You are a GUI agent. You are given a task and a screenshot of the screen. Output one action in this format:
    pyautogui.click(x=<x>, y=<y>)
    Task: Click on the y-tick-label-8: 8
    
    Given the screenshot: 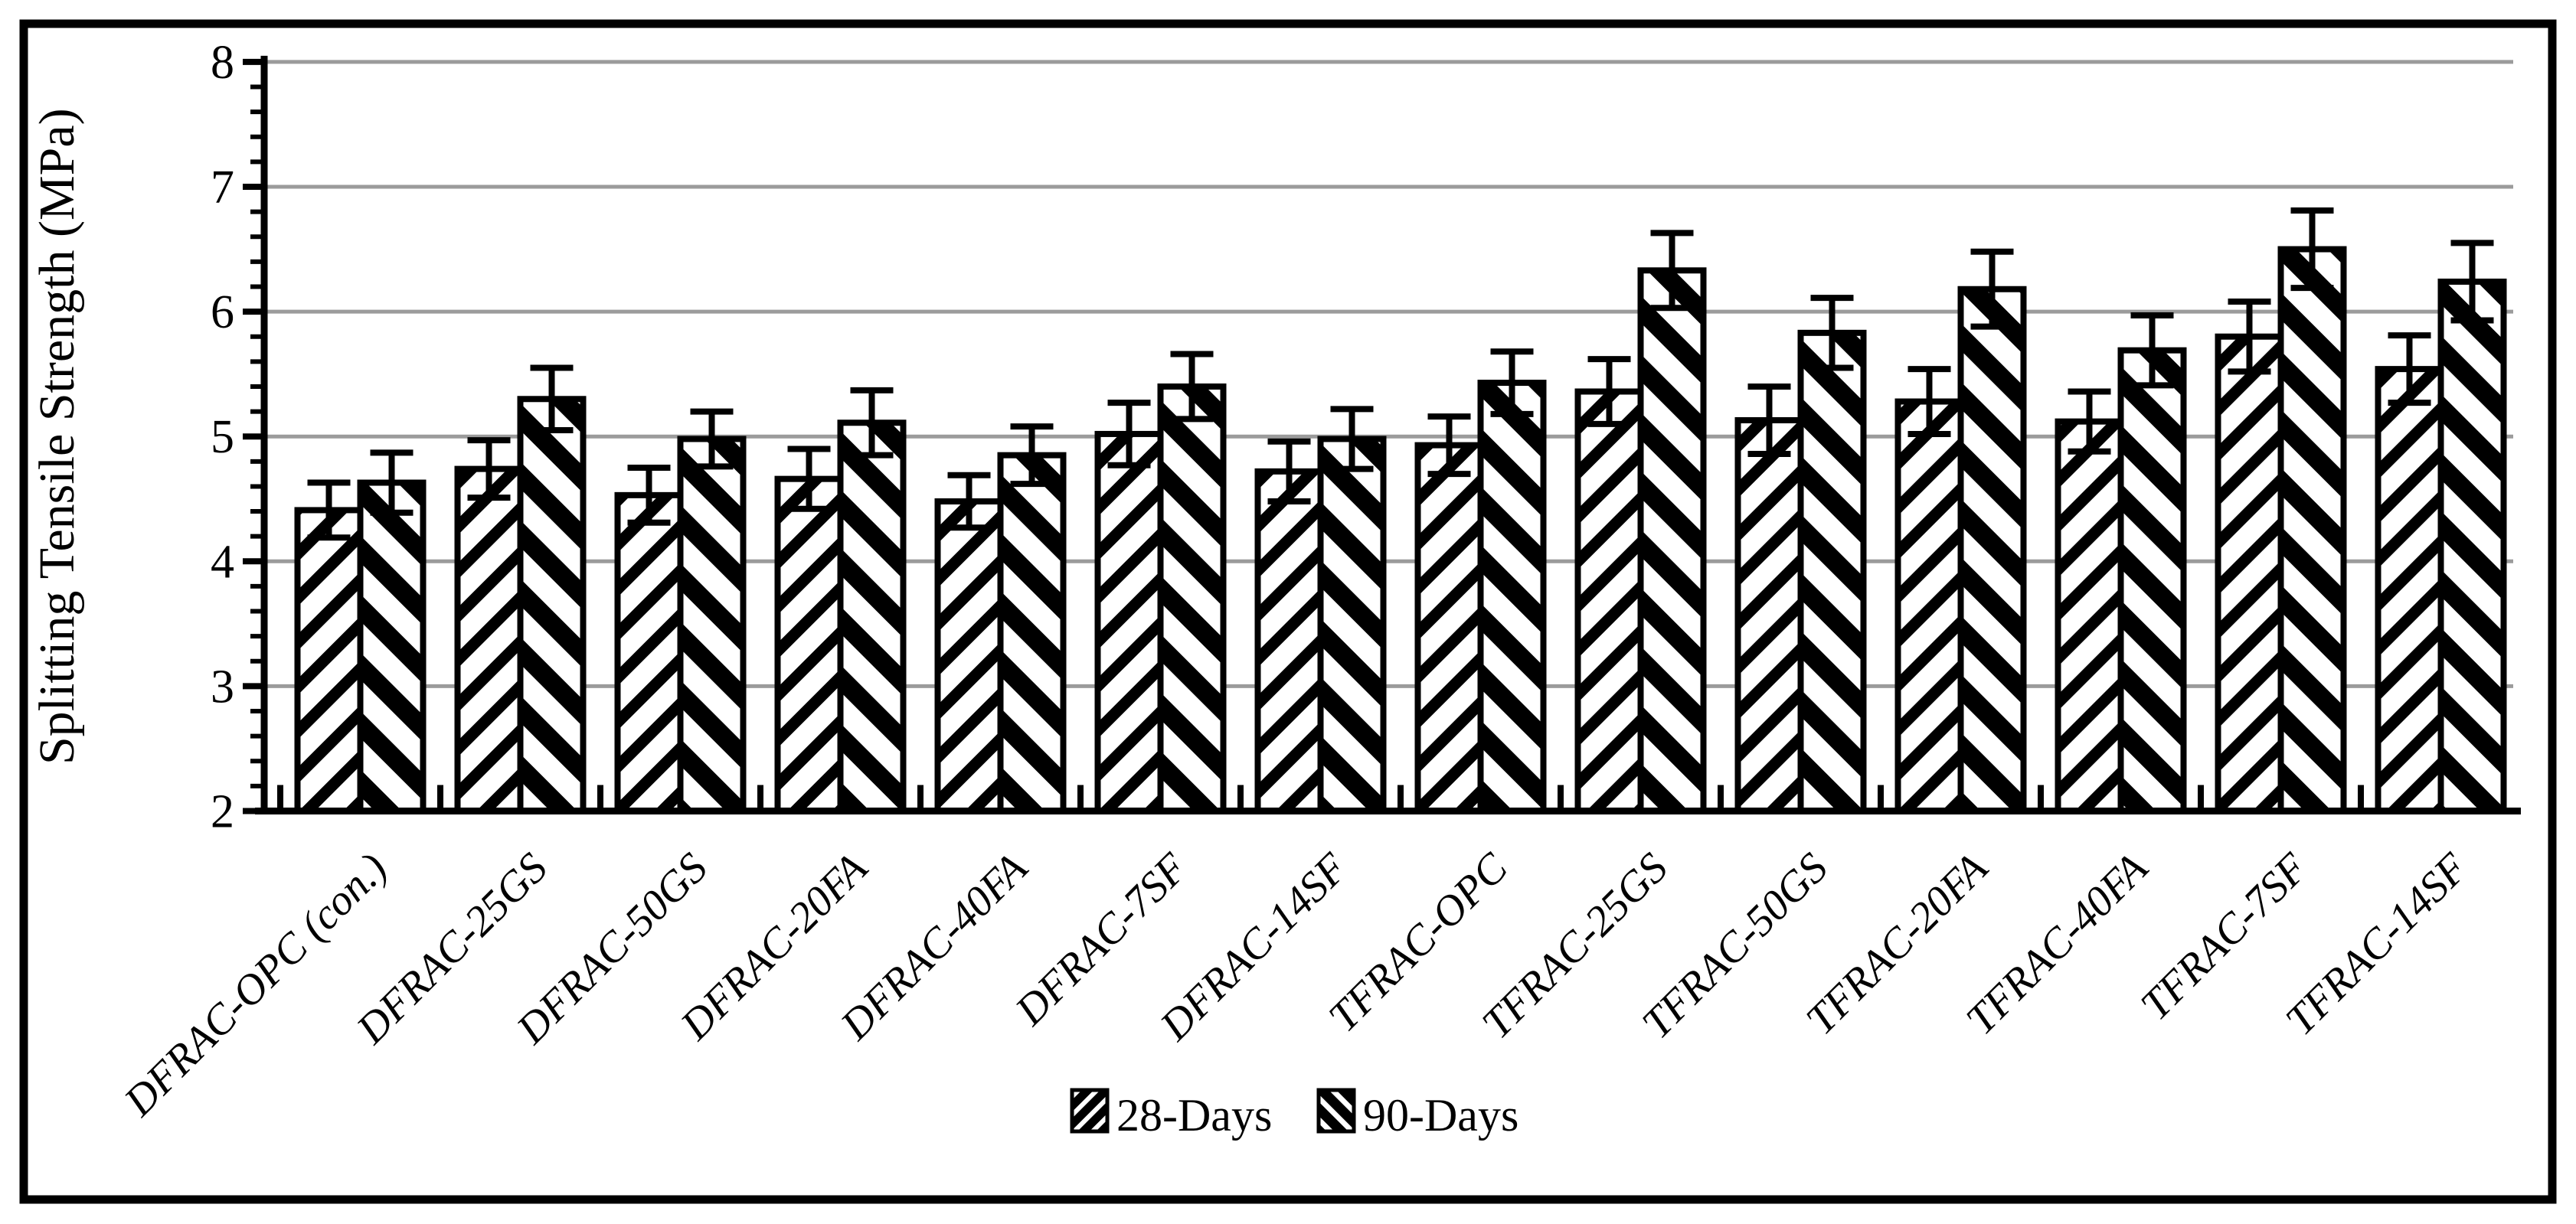 What is the action you would take?
    pyautogui.click(x=222, y=63)
    